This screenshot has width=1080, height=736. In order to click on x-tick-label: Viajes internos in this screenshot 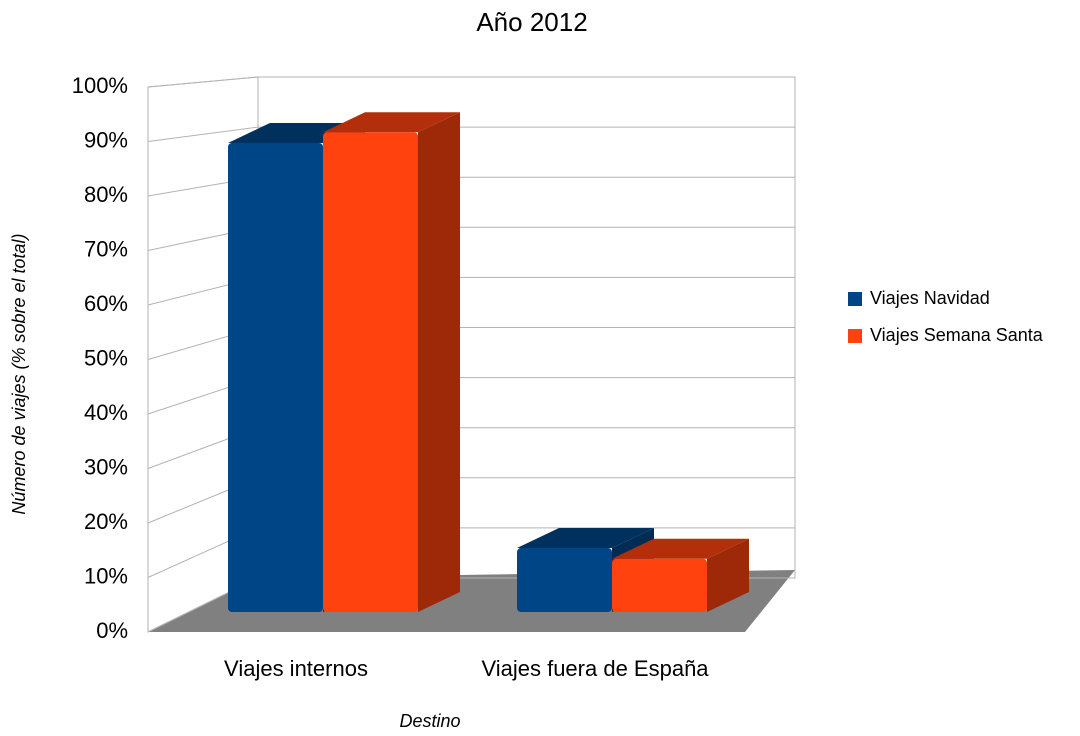, I will do `click(296, 668)`.